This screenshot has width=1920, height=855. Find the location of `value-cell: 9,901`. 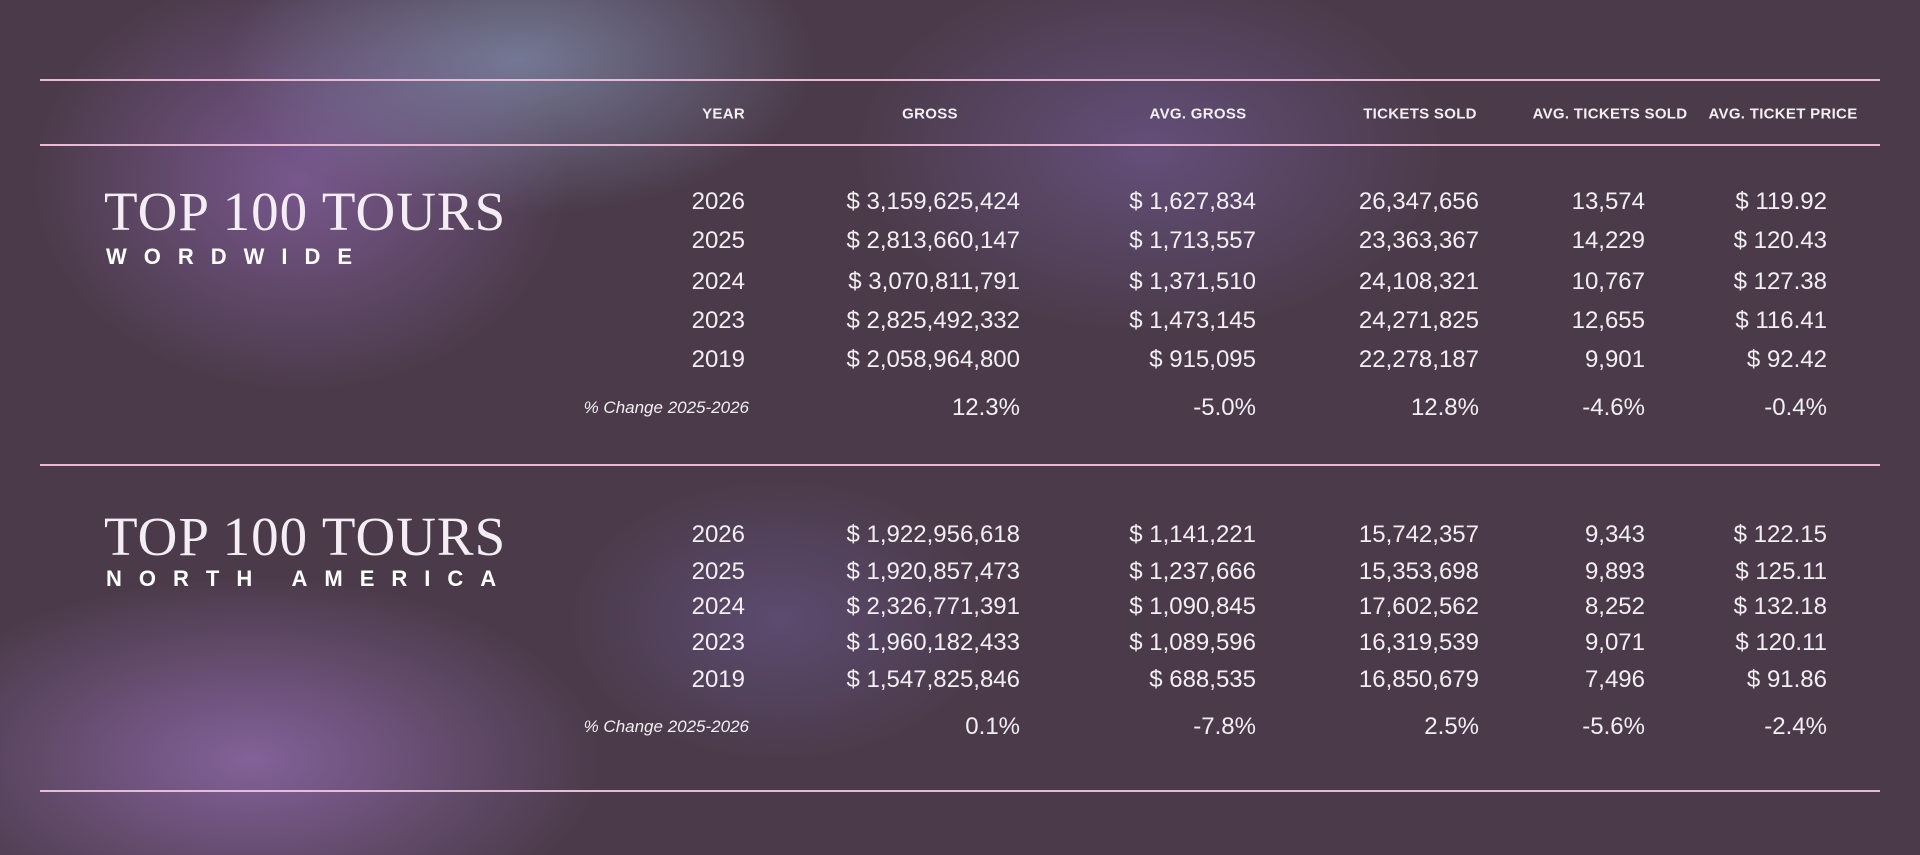

value-cell: 9,901 is located at coordinates (1614, 359).